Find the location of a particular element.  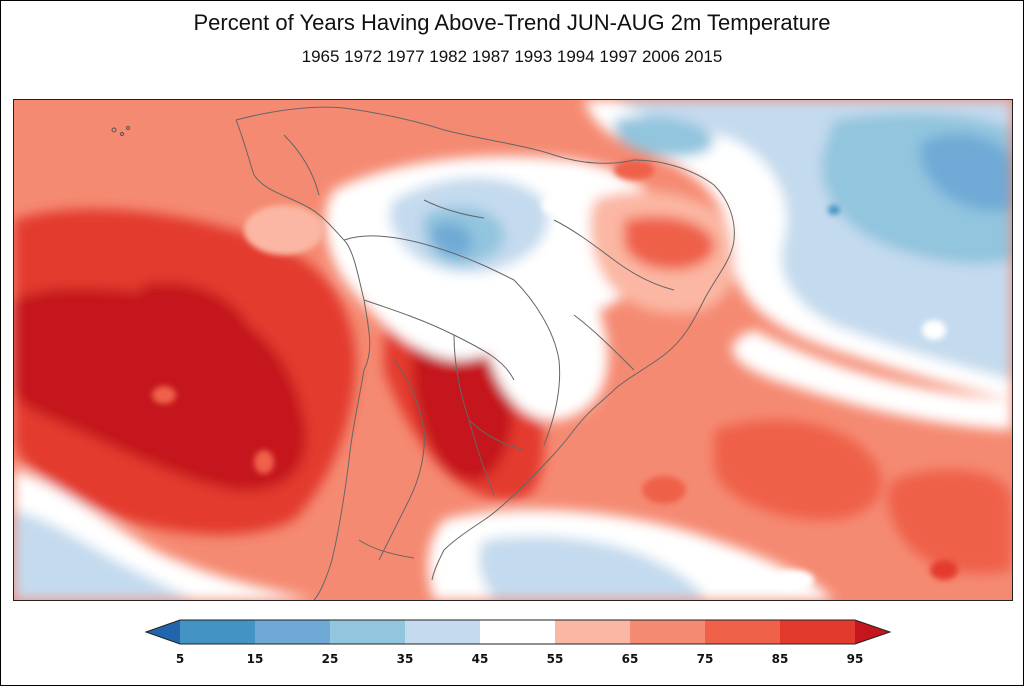

colorbar: 5 15 25 35 45 55 65 75 85 95 is located at coordinates (520, 644).